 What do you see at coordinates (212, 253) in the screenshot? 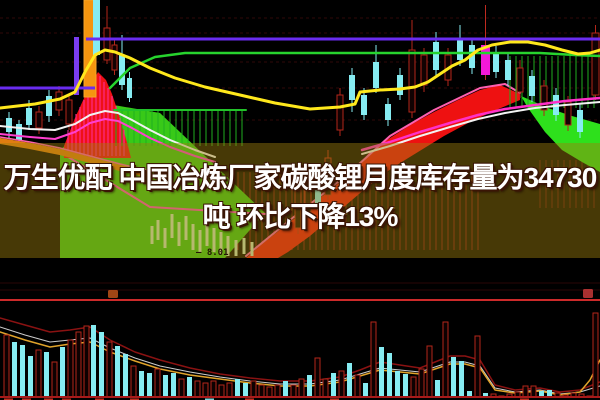
I see `price-marker-label: — 8.01` at bounding box center [212, 253].